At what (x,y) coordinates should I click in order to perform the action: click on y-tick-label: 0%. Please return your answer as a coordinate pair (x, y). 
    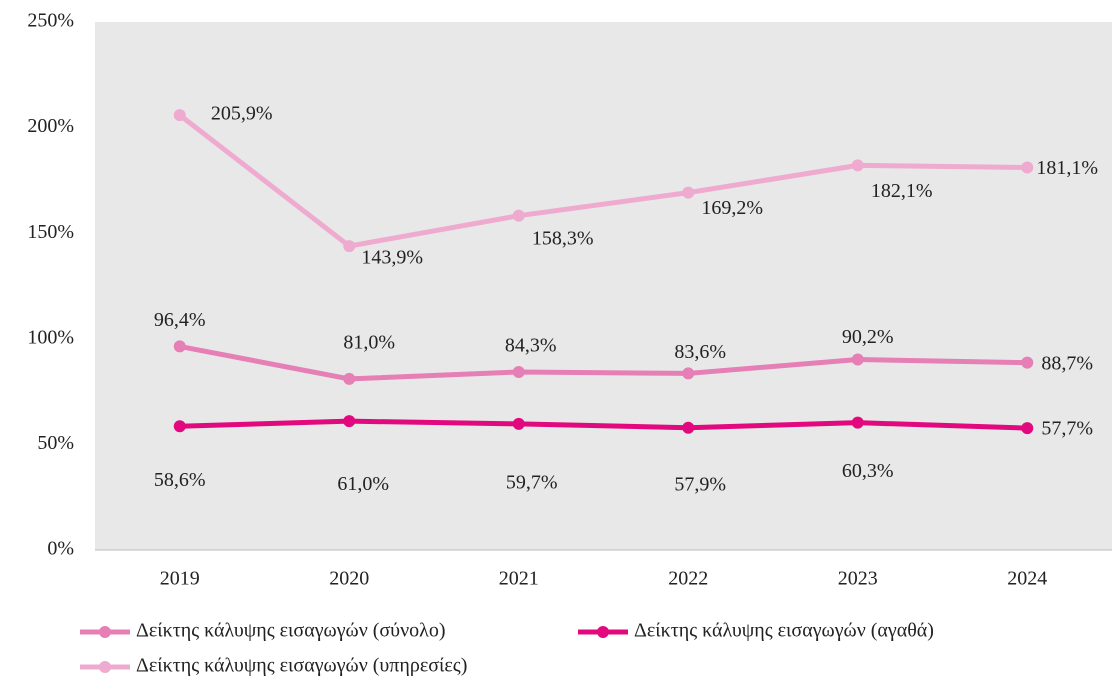
    Looking at the image, I should click on (60, 549).